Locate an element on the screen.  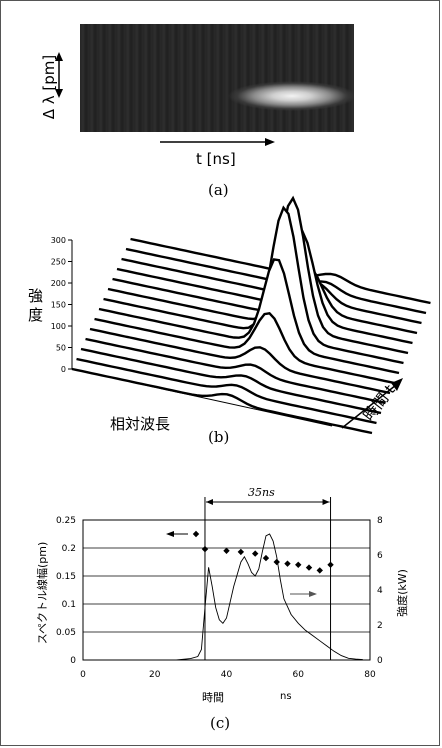
x-axis-unit: ns is located at coordinates (286, 696).